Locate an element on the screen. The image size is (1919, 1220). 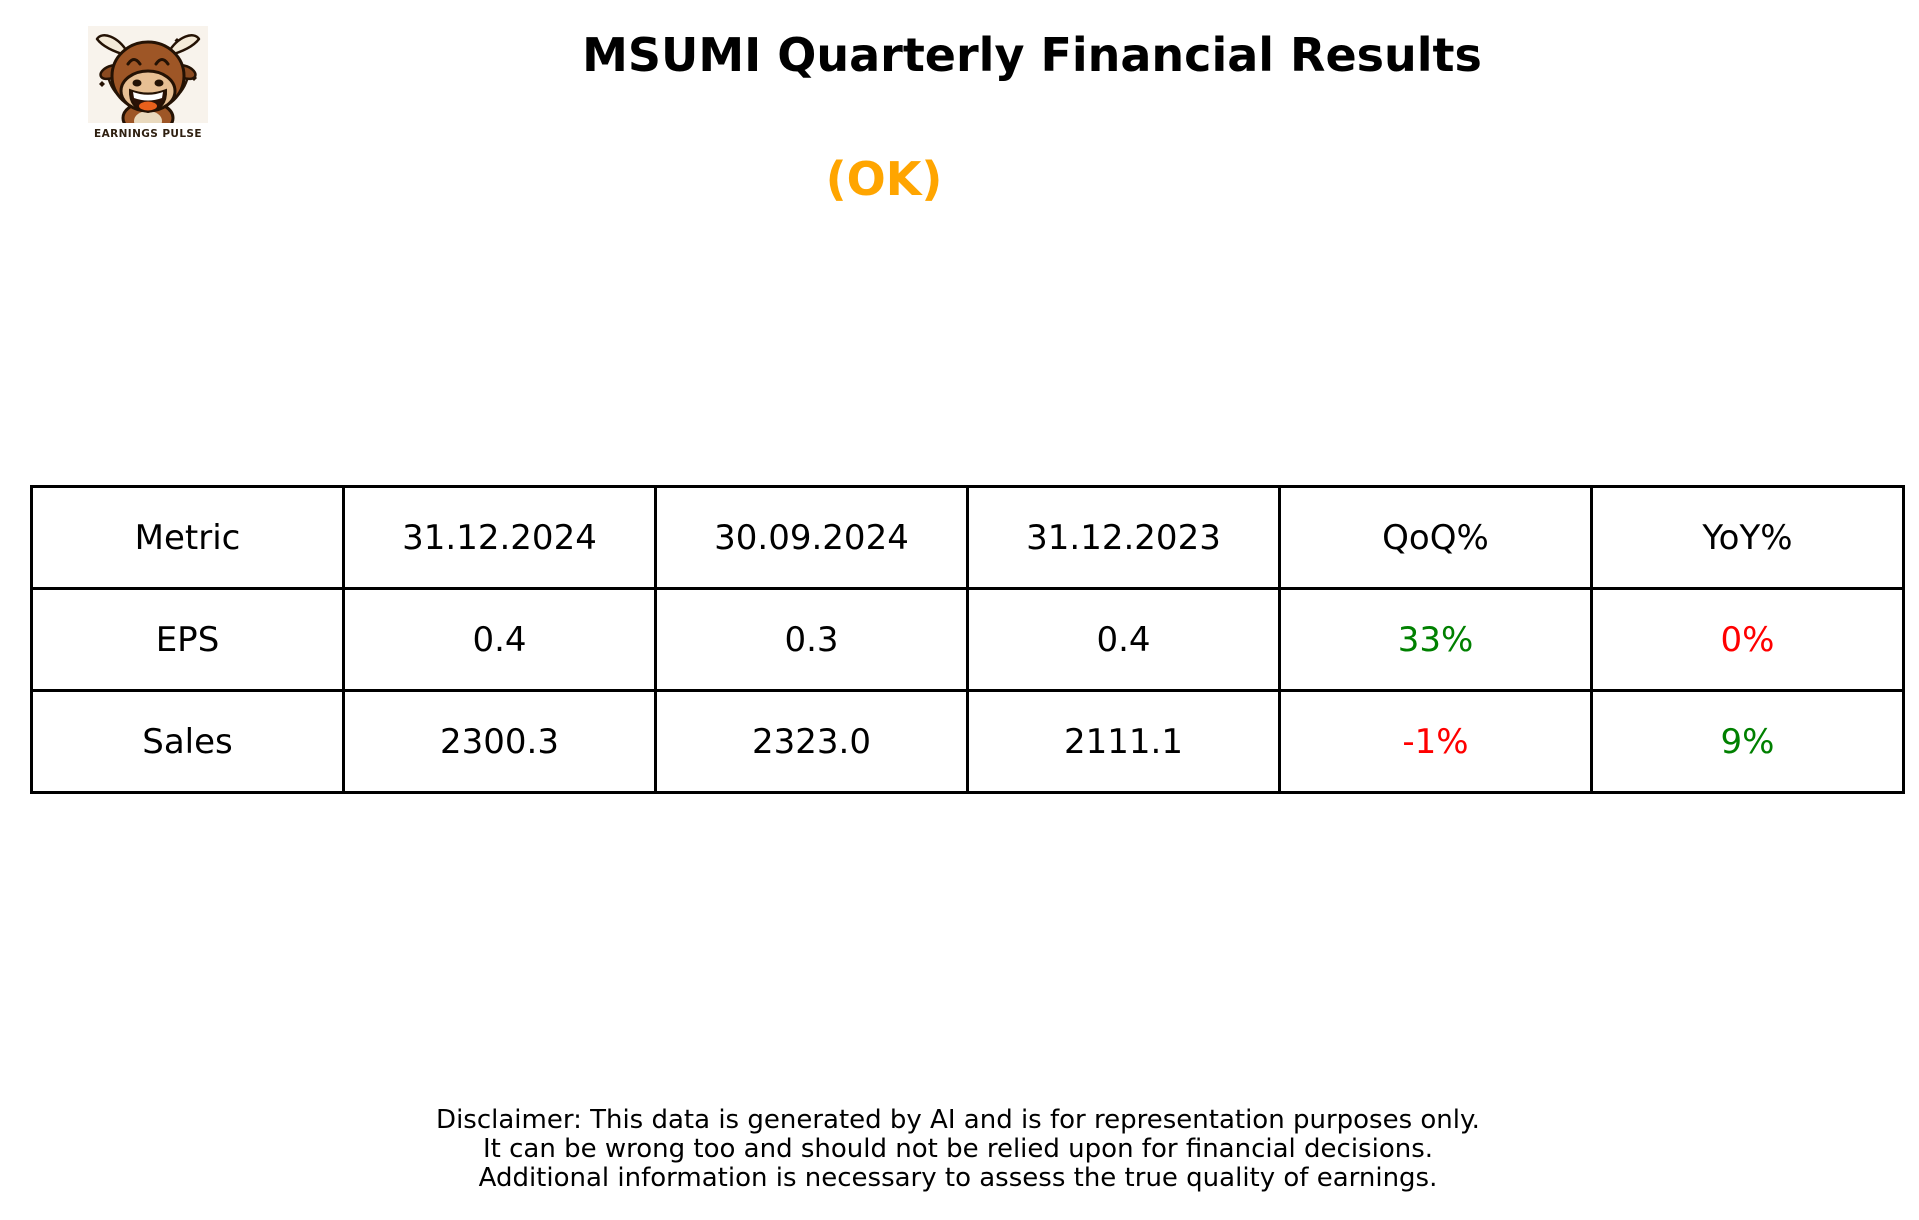
column-header-period-2: 30.09.2024 is located at coordinates (811, 537).